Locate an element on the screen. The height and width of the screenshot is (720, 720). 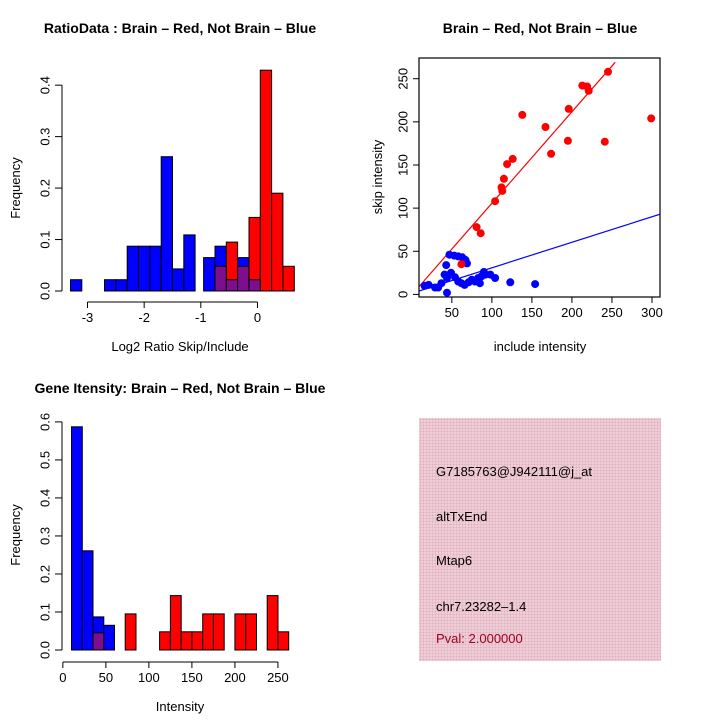
x-tick-label: -1 is located at coordinates (201, 317).